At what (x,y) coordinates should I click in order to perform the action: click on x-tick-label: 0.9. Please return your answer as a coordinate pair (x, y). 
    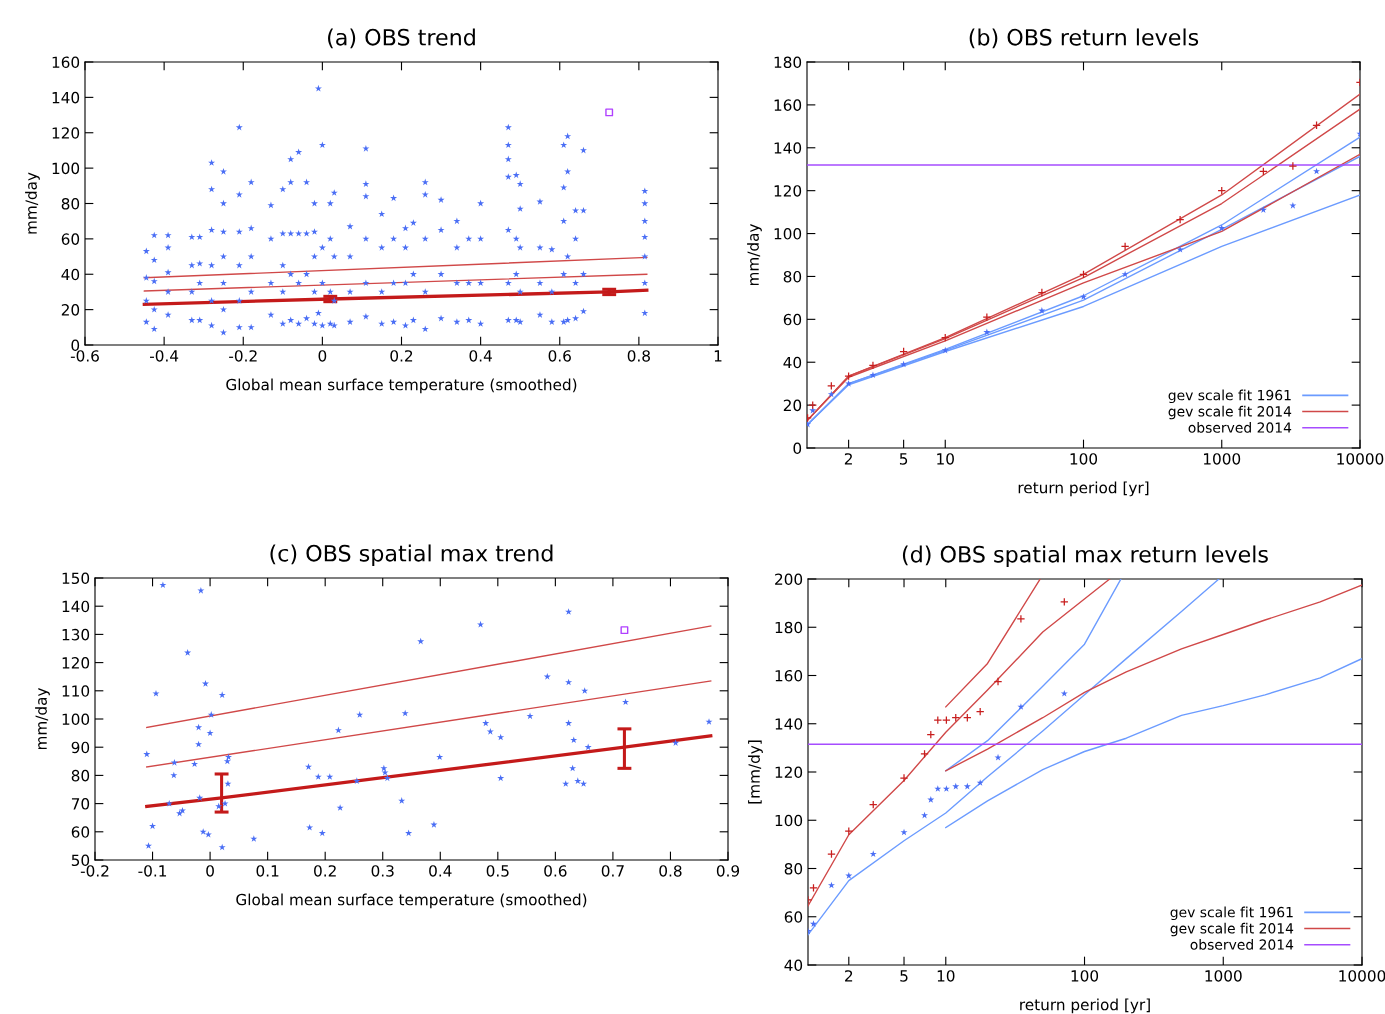
    Looking at the image, I should click on (728, 871).